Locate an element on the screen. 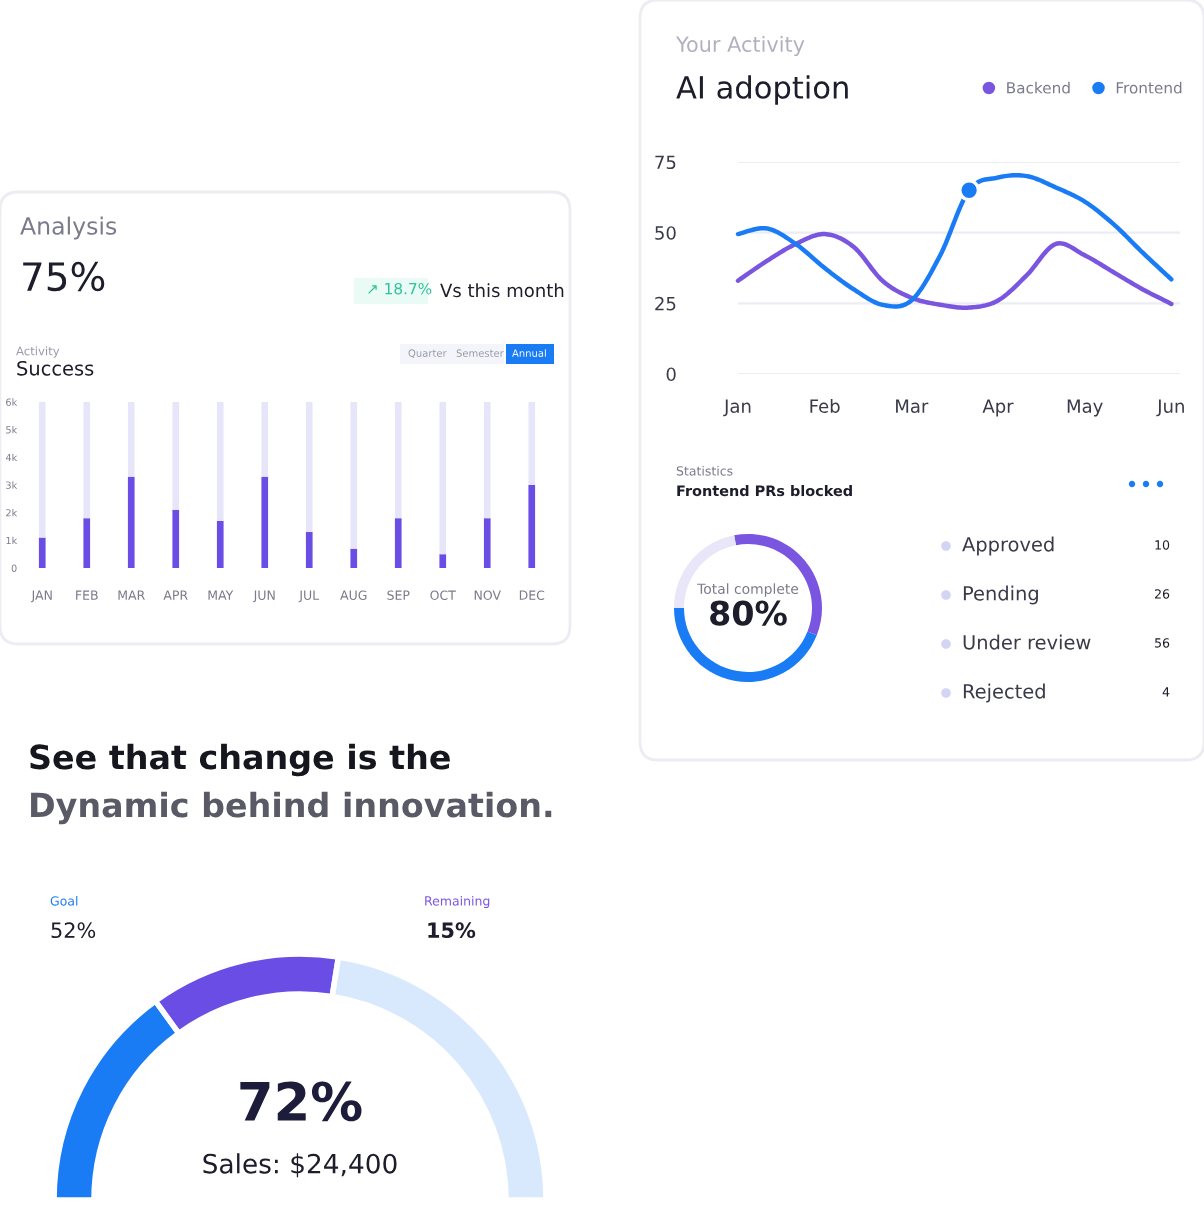  text: 80% is located at coordinates (748, 613).